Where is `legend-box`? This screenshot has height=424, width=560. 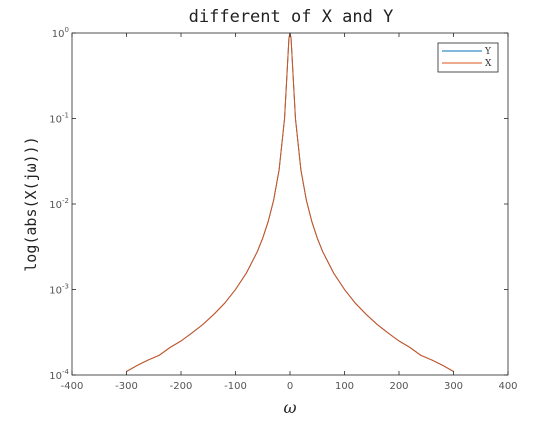 legend-box is located at coordinates (468, 57).